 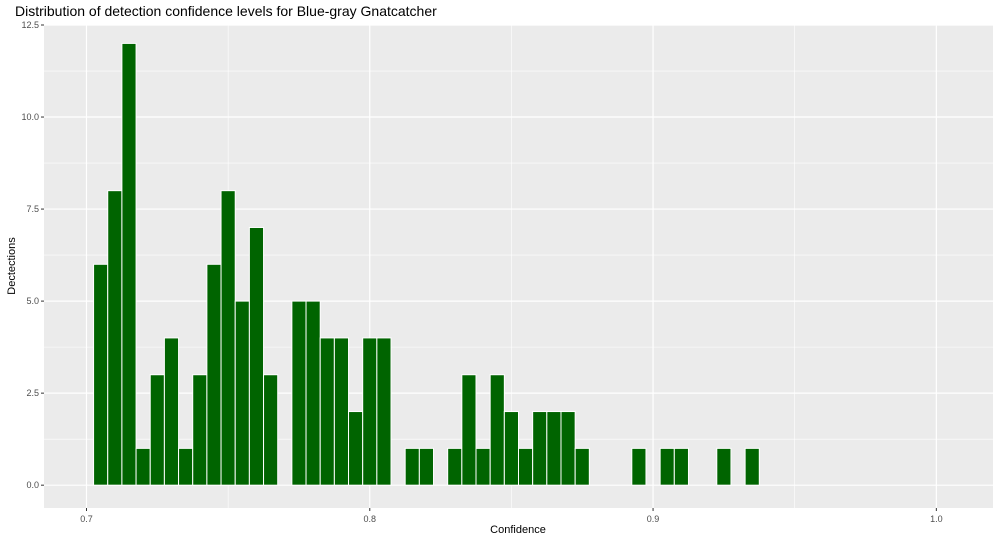 I want to click on y-axis-ticks: 0.0 2.5 5.0 7.5 10.0 12.5, so click(x=32, y=255).